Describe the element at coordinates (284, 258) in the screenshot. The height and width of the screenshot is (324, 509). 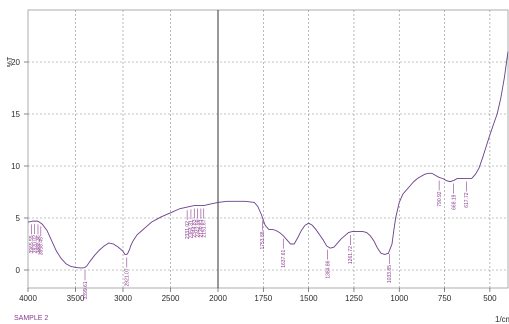
I see `peak-label: 1637.61` at that location.